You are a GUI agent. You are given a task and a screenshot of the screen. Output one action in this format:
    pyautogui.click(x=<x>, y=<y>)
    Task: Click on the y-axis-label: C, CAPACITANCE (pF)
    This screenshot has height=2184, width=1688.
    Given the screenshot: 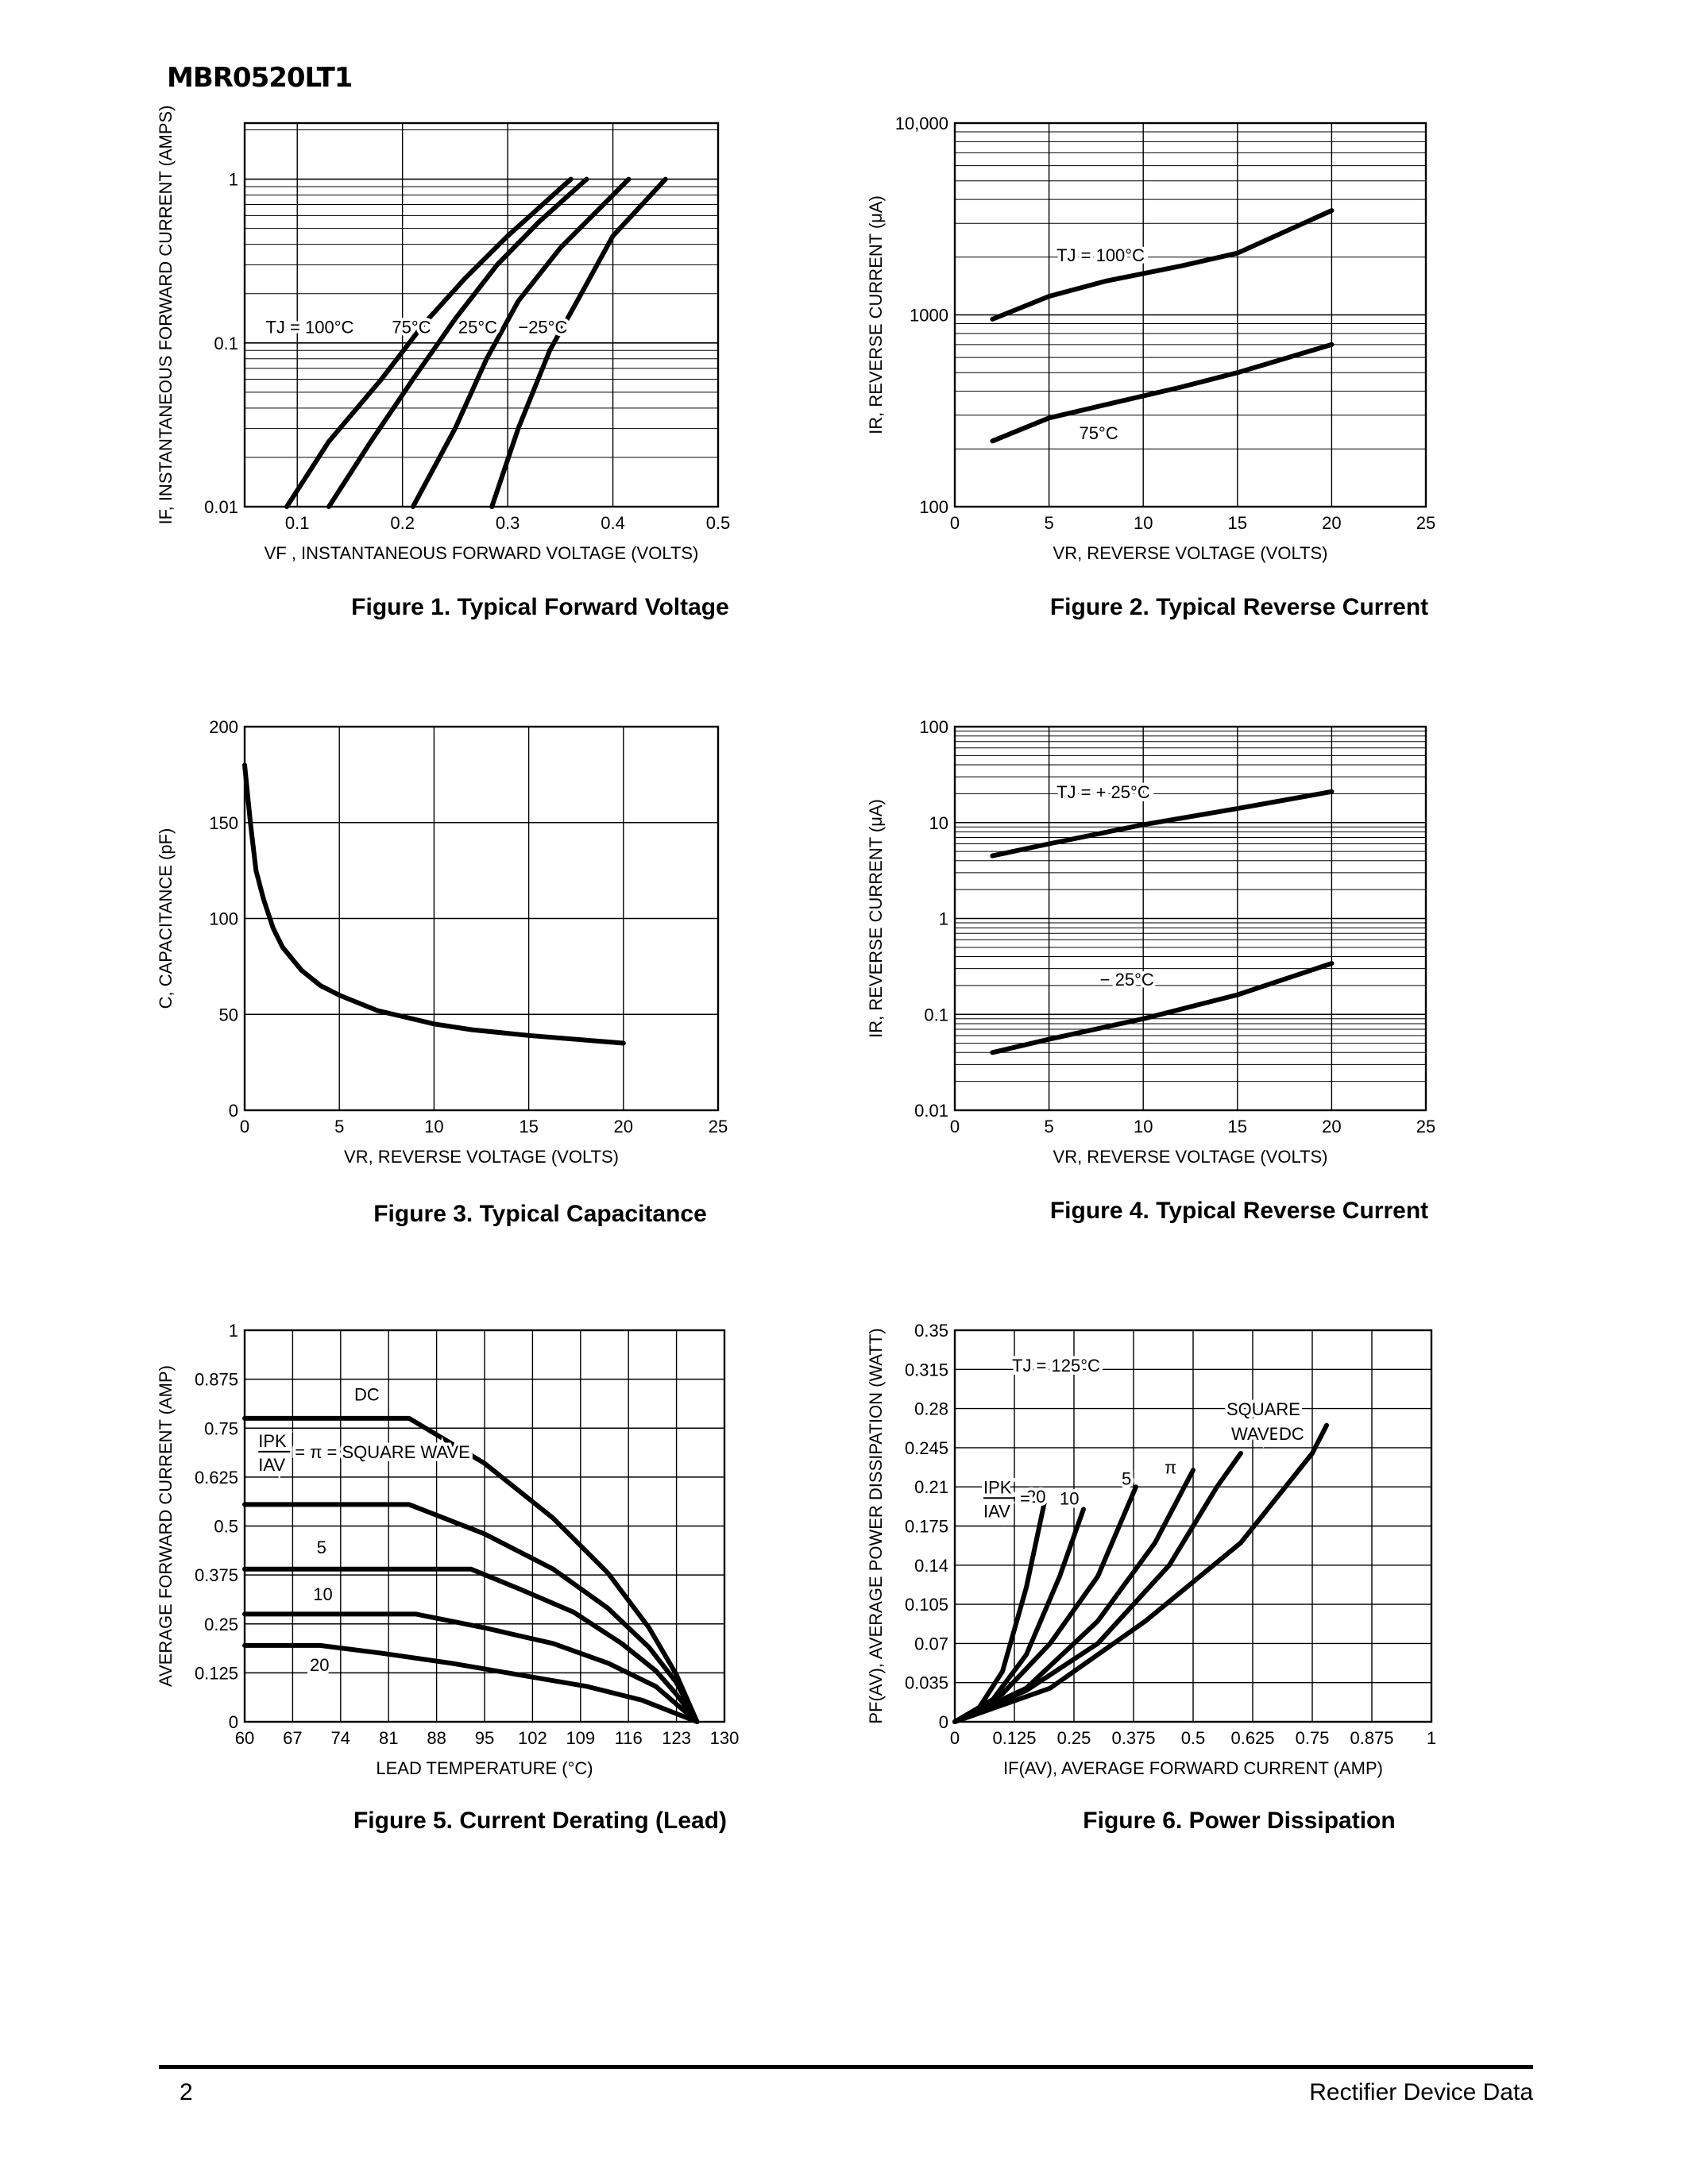 What is the action you would take?
    pyautogui.click(x=166, y=918)
    